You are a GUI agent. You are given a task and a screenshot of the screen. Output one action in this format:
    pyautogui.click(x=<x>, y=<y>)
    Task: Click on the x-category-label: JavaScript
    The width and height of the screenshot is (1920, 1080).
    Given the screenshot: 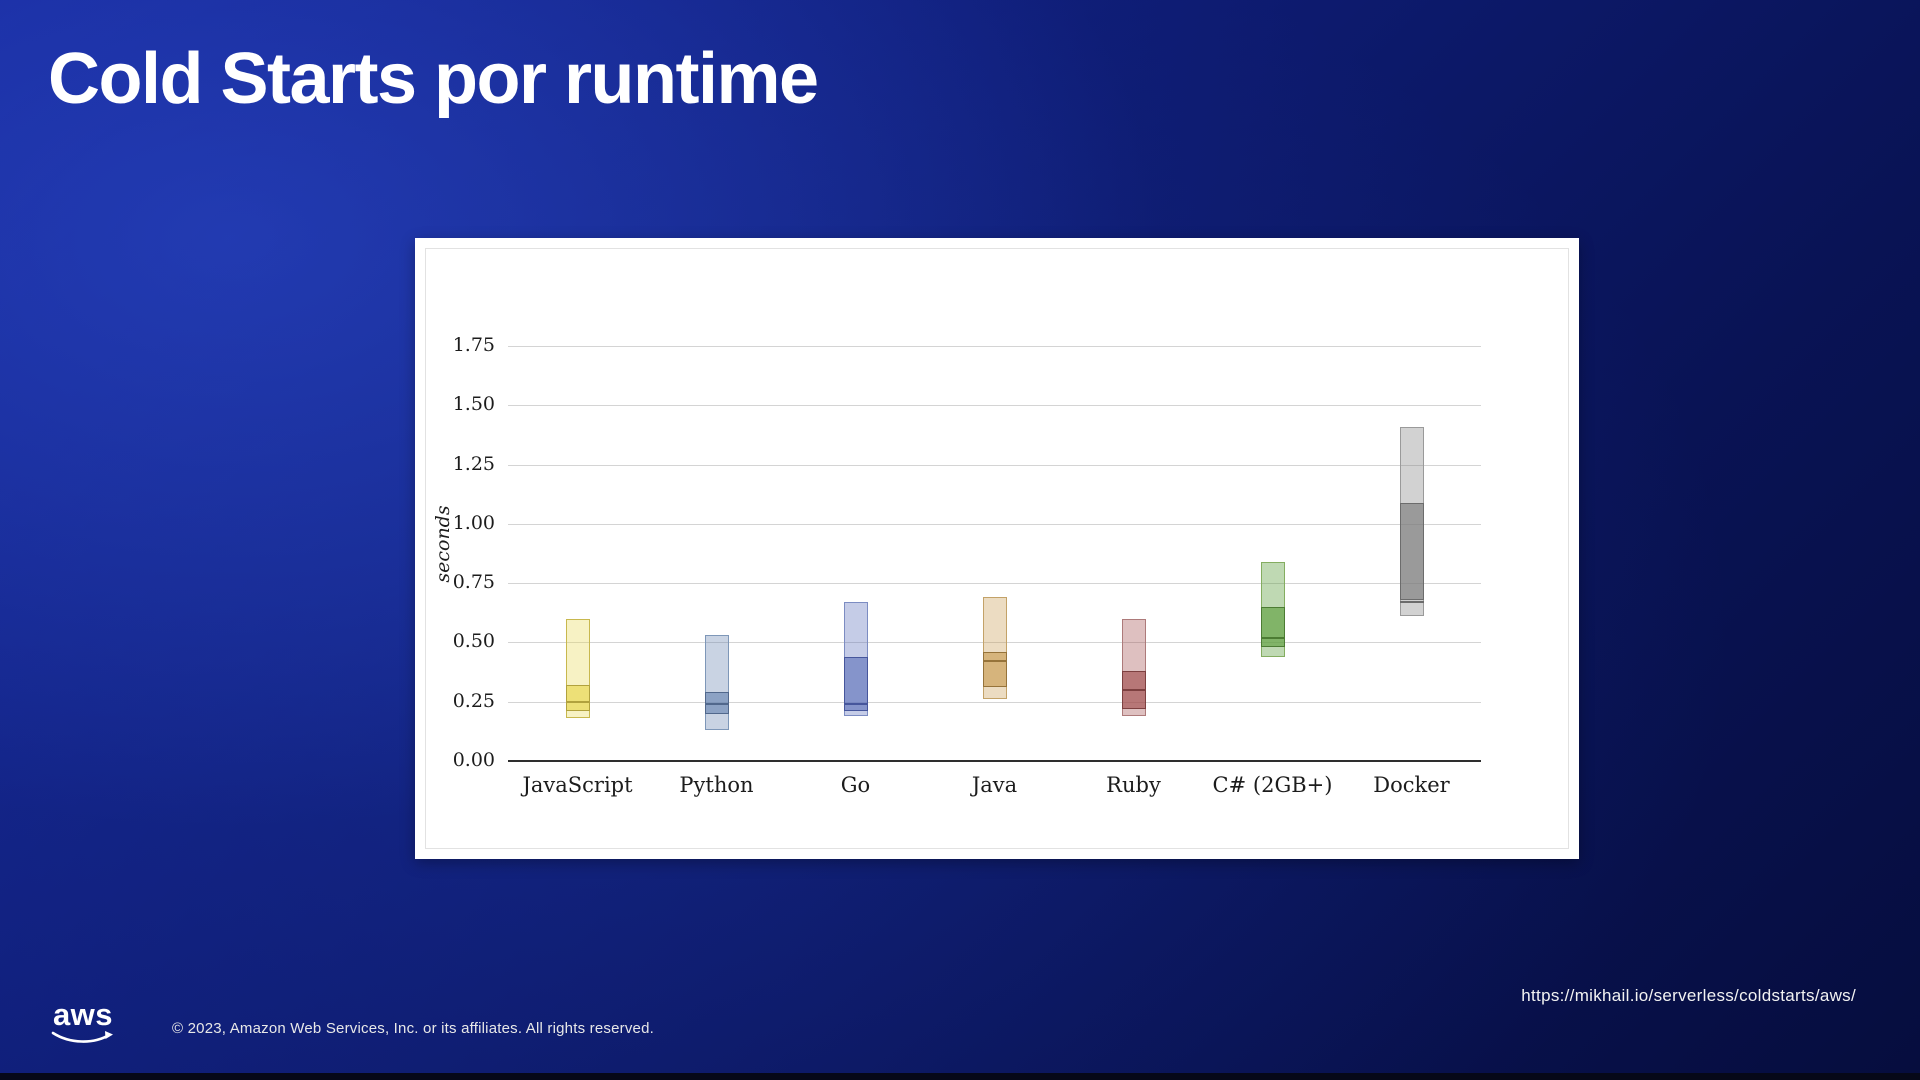 What is the action you would take?
    pyautogui.click(x=577, y=785)
    